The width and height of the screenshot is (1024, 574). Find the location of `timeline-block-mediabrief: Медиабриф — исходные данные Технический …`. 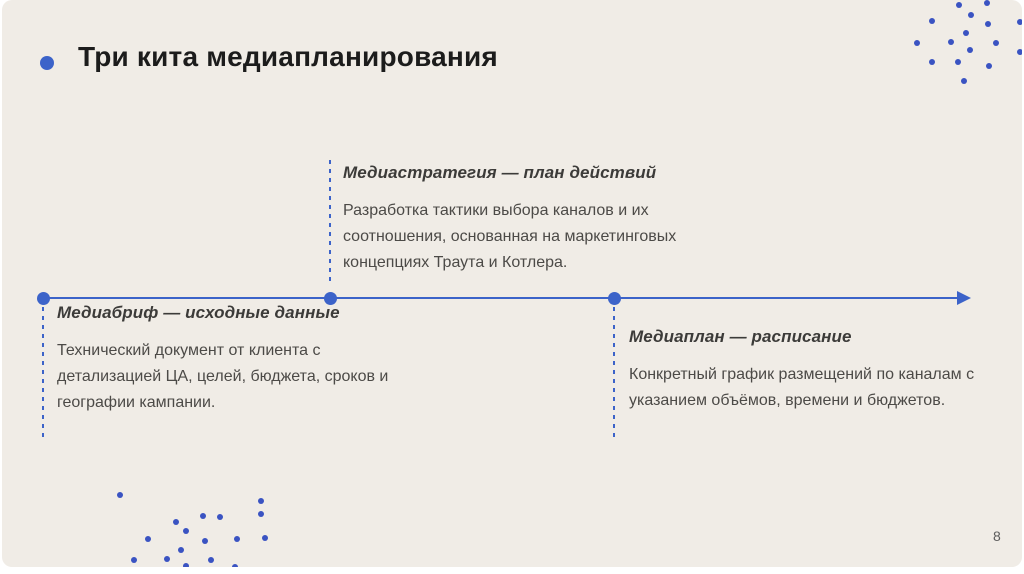

timeline-block-mediabrief: Медиабриф — исходные данные Технический … is located at coordinates (227, 359).